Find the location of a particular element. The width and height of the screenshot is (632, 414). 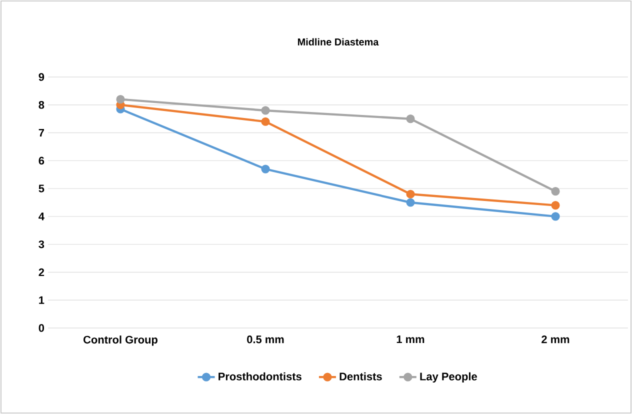

x-tick-label: 1 mm is located at coordinates (410, 340).